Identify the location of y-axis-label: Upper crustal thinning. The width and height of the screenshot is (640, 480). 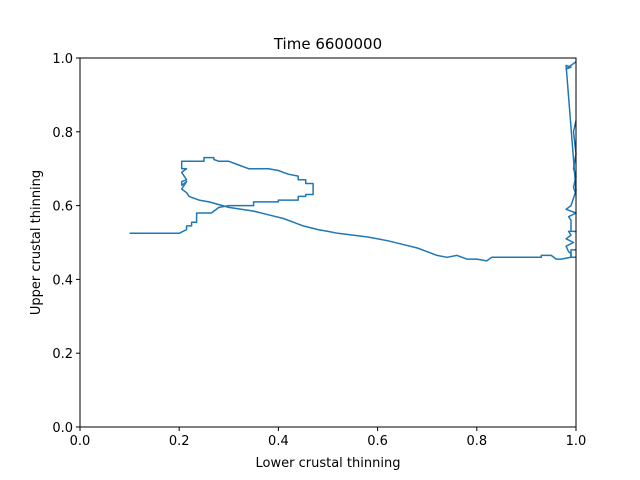
(36, 242).